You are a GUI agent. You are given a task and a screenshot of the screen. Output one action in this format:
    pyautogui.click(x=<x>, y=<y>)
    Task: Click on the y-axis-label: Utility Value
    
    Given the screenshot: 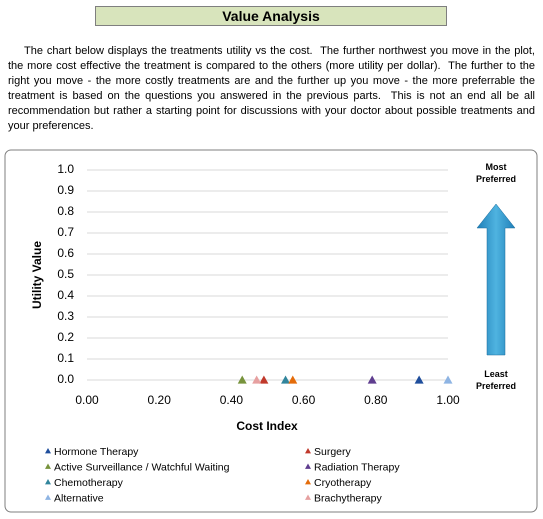 What is the action you would take?
    pyautogui.click(x=37, y=275)
    